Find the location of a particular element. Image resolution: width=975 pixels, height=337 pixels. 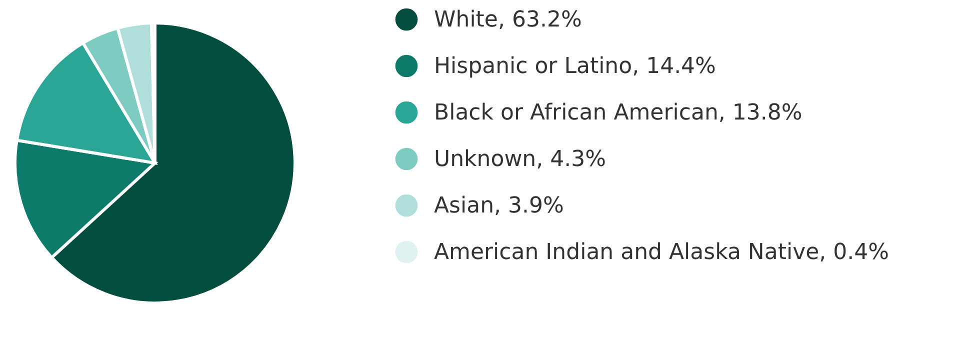

legend-label: White, 63.2% is located at coordinates (508, 20).